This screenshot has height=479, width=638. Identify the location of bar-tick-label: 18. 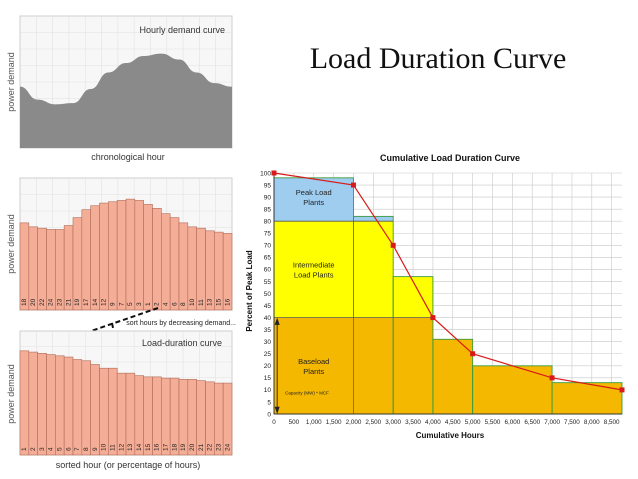
(24, 302).